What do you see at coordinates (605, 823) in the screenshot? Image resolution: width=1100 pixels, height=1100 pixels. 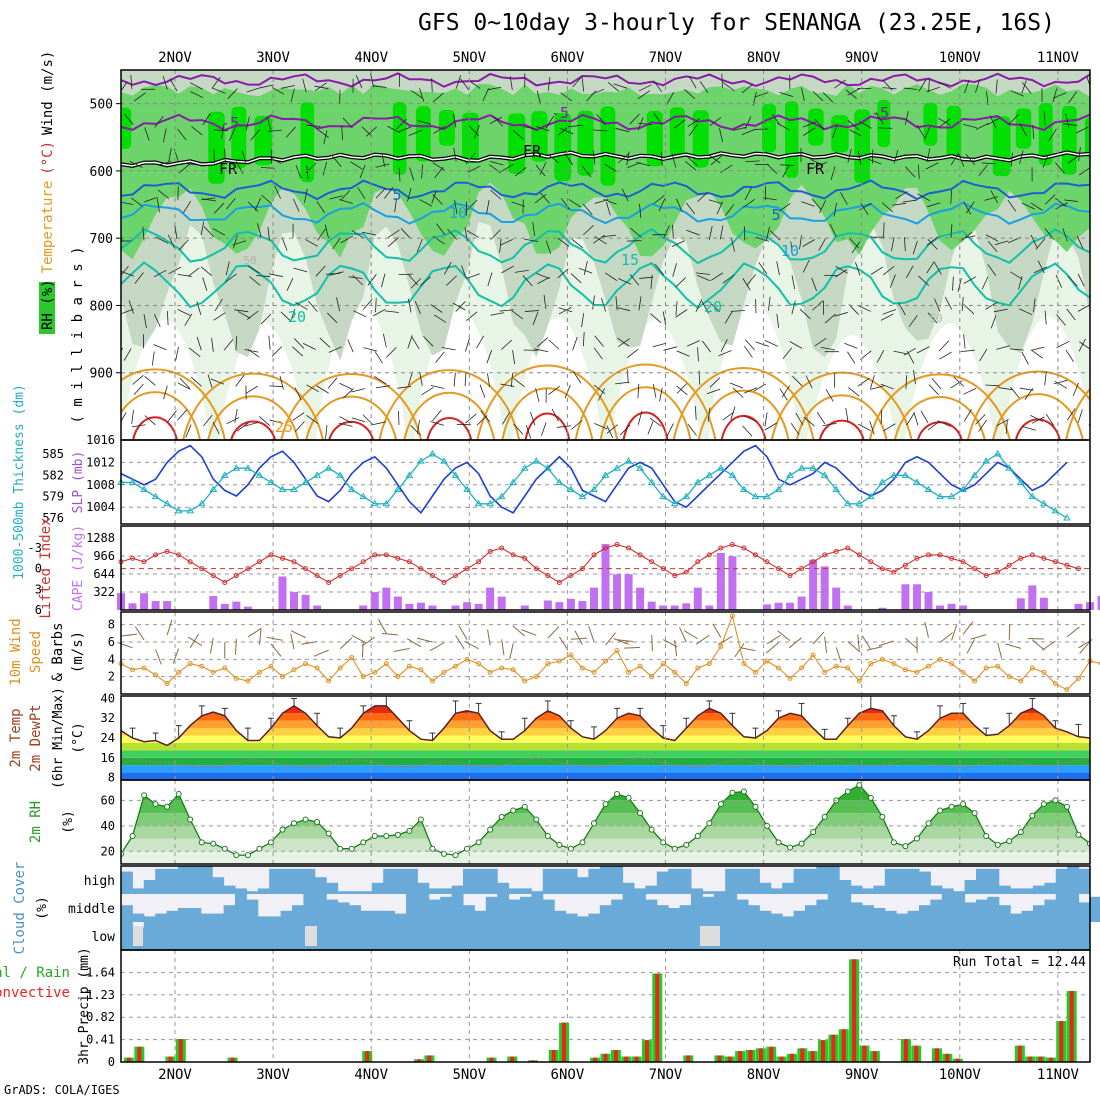 I see `rh2m-panel` at bounding box center [605, 823].